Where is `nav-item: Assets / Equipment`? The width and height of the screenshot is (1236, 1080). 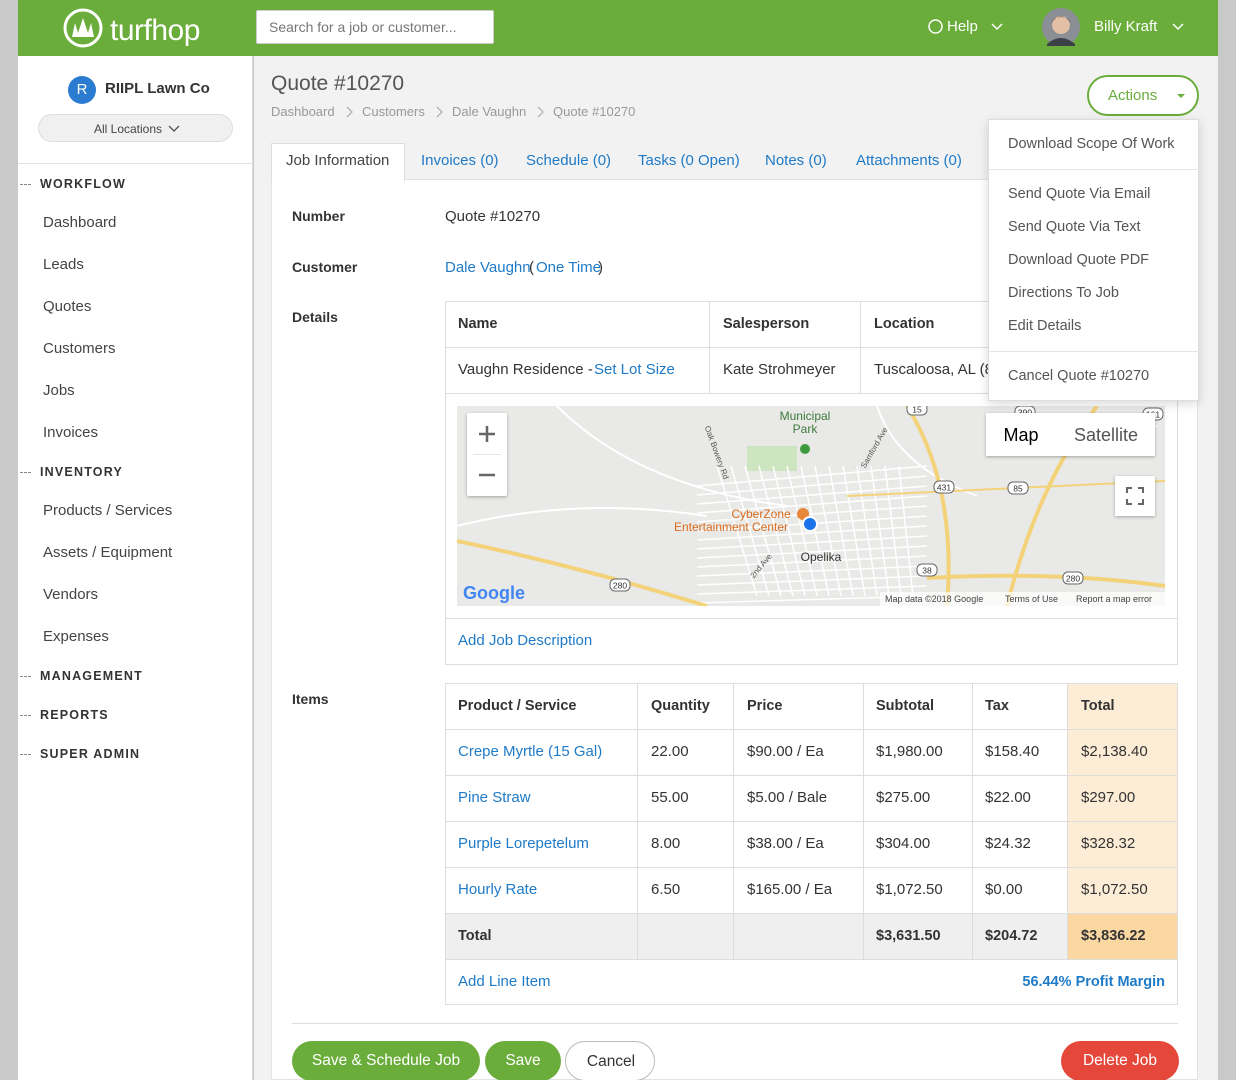 nav-item: Assets / Equipment is located at coordinates (107, 553).